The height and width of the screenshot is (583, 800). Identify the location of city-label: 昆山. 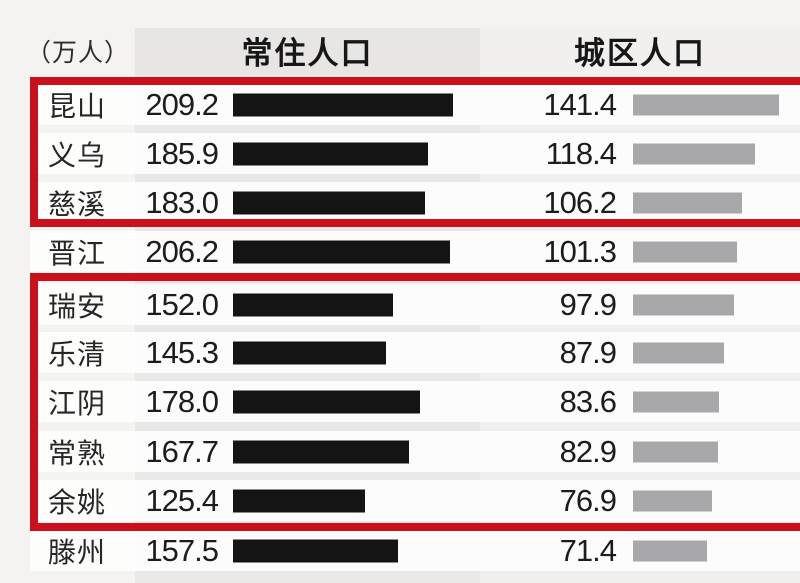
(77, 106).